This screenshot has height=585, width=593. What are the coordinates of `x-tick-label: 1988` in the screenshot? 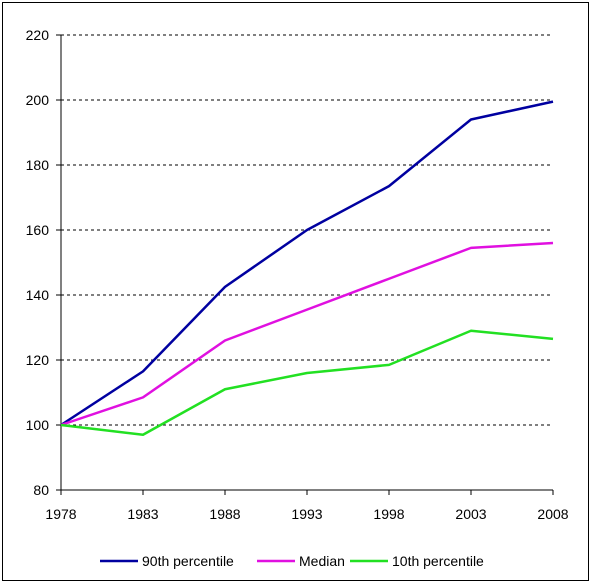 It's located at (224, 514).